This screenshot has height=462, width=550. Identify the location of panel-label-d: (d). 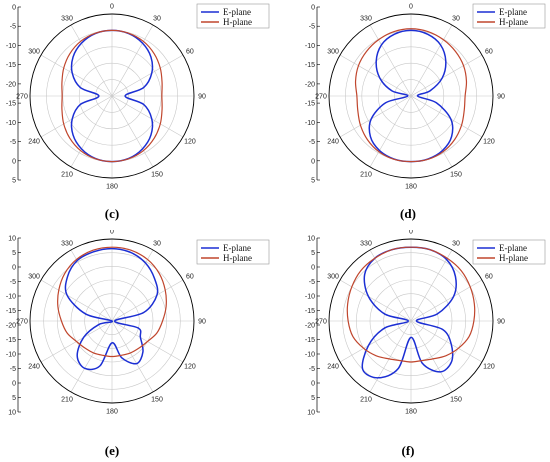
(408, 213).